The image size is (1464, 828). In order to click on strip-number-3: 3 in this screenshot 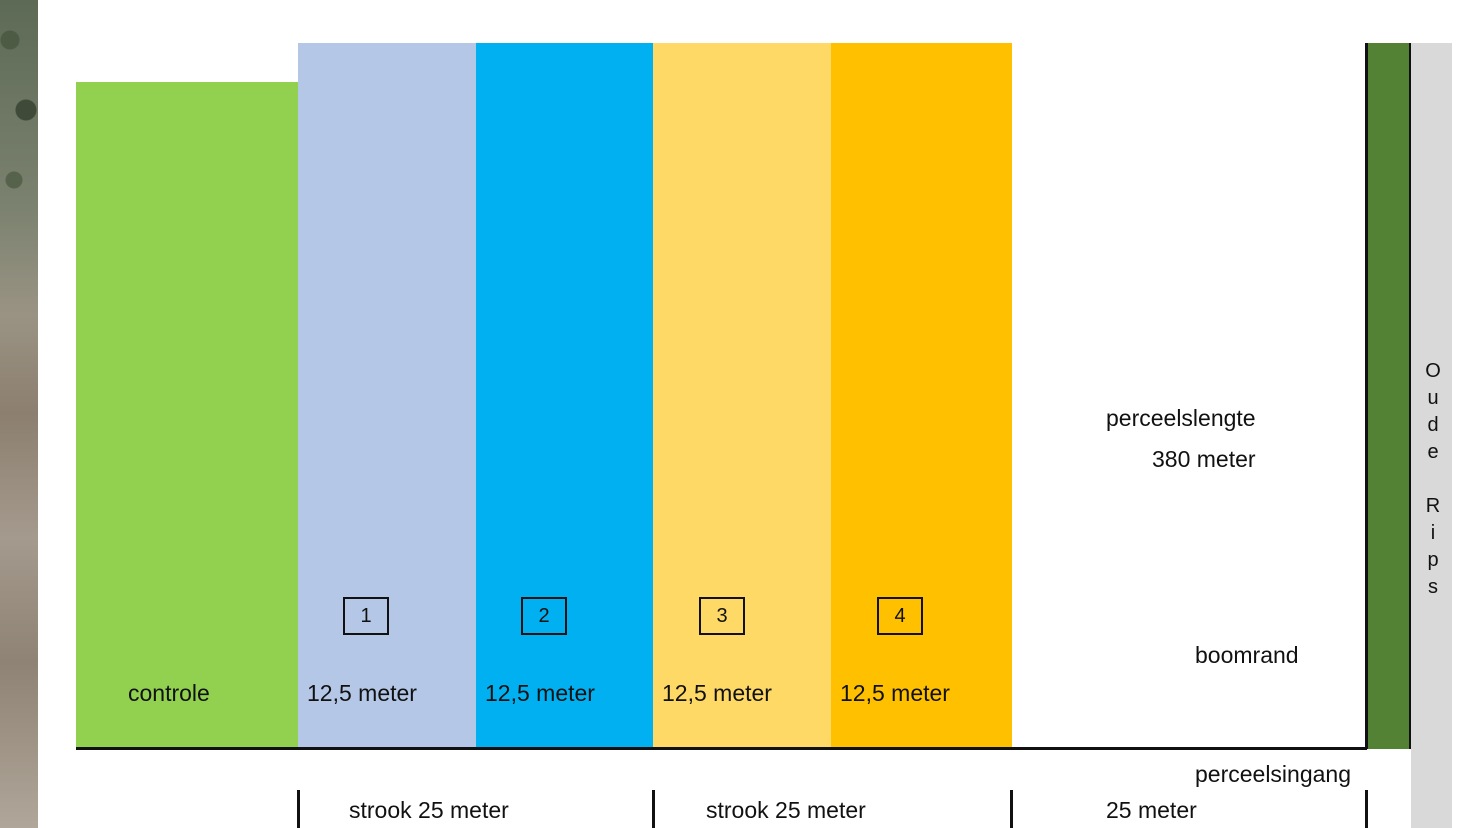, I will do `click(722, 616)`.